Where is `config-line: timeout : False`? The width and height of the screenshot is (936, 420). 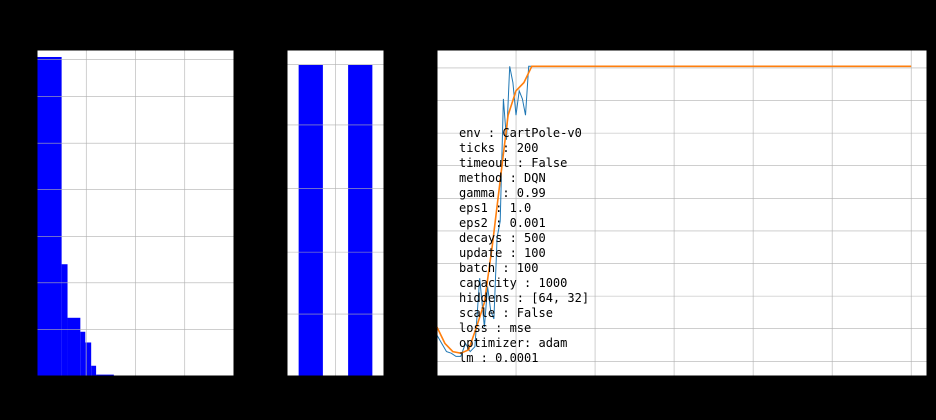
config-line: timeout : False is located at coordinates (513, 163).